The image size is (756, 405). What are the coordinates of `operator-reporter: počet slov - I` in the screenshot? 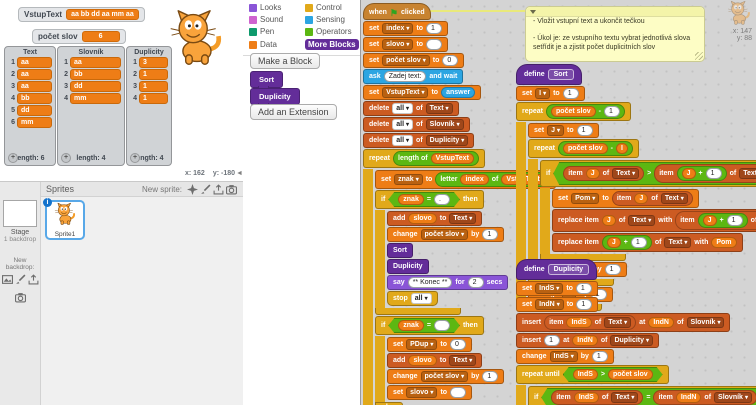 It's located at (595, 148).